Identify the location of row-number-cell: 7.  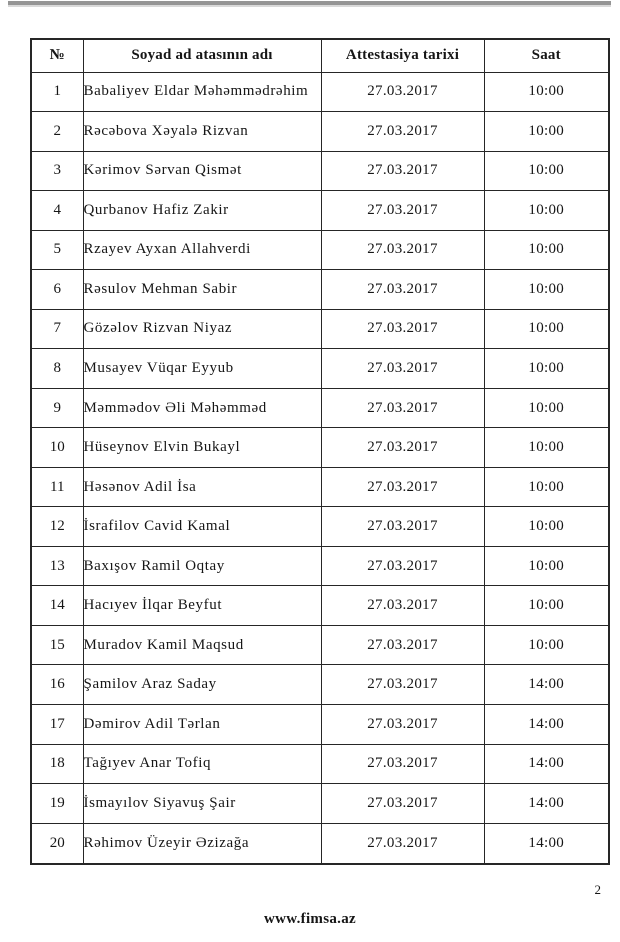
(57, 329).